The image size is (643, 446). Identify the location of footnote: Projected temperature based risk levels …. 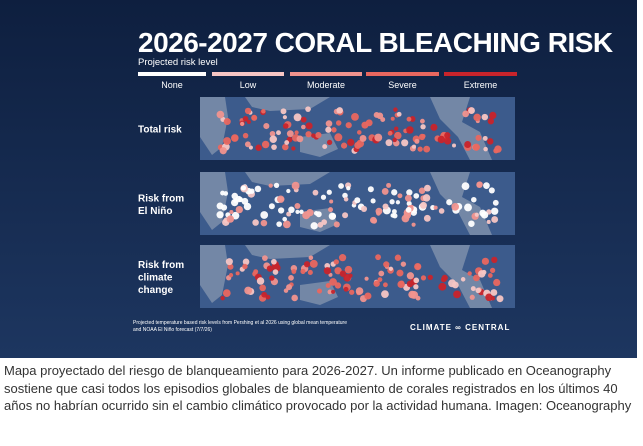
(240, 323).